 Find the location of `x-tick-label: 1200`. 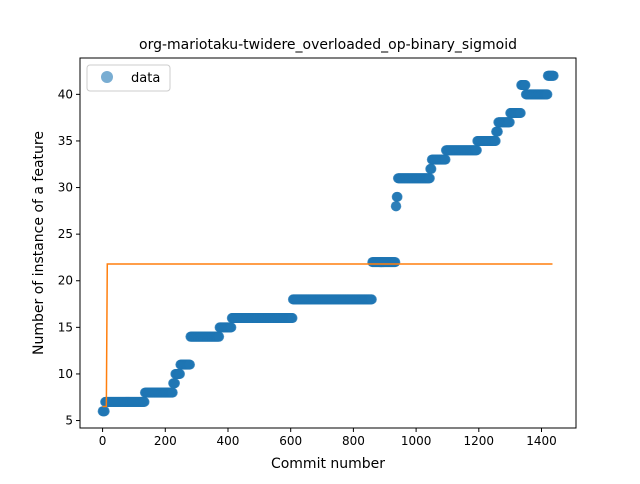

x-tick-label: 1200 is located at coordinates (479, 441).